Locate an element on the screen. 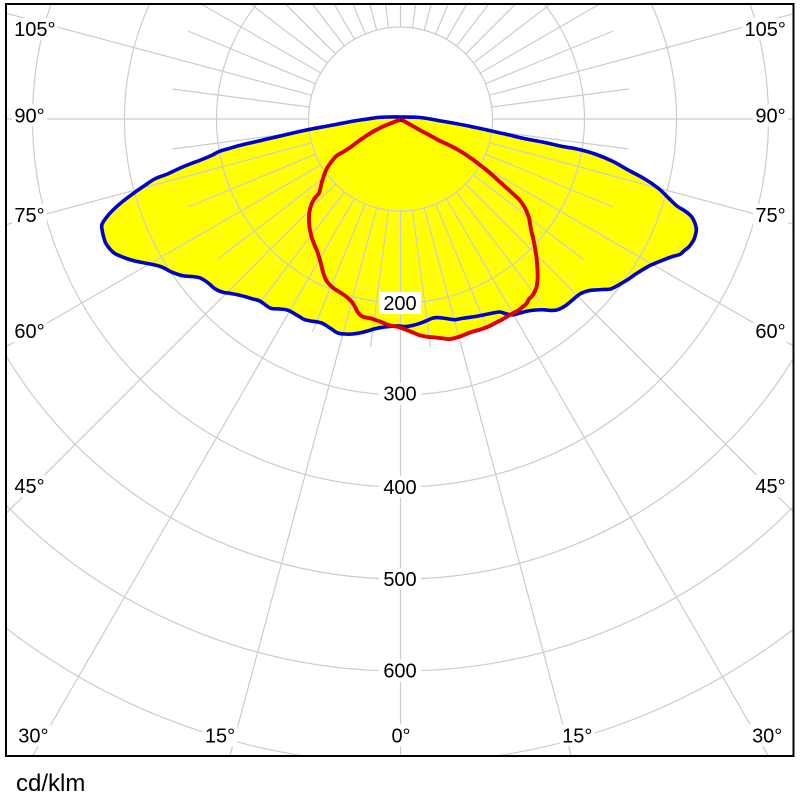 This screenshot has height=800, width=800. svg-text: 500 is located at coordinates (399, 580).